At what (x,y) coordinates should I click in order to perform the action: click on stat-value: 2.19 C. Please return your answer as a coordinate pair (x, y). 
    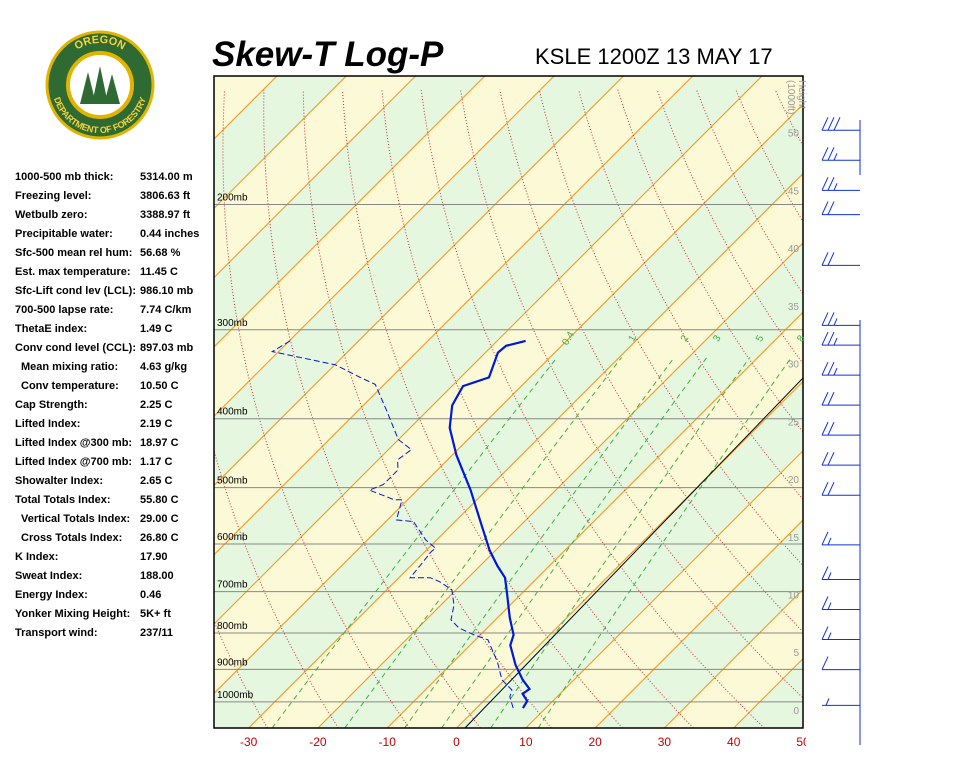
    Looking at the image, I should click on (156, 424).